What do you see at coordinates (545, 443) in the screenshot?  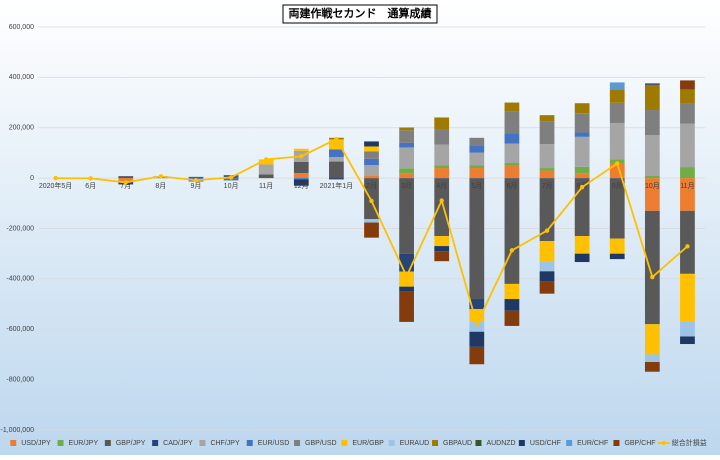 I see `legend-label: USD/CHF` at bounding box center [545, 443].